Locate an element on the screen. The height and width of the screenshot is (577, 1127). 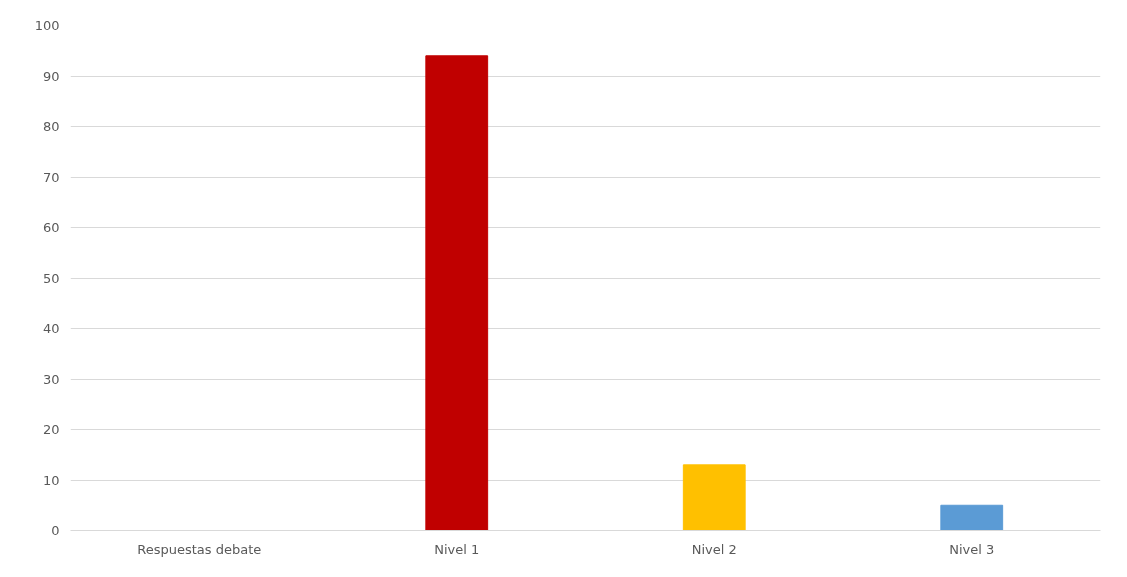
y-tick-label: 60 is located at coordinates (51, 227).